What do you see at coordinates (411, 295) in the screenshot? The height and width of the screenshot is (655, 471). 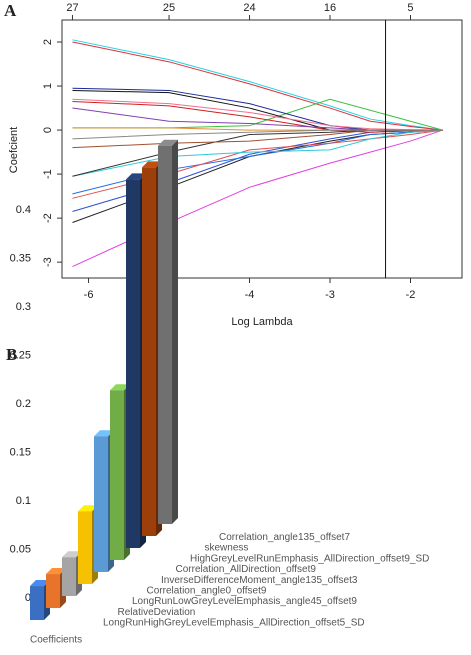 I see `x-tick-label: -2` at bounding box center [411, 295].